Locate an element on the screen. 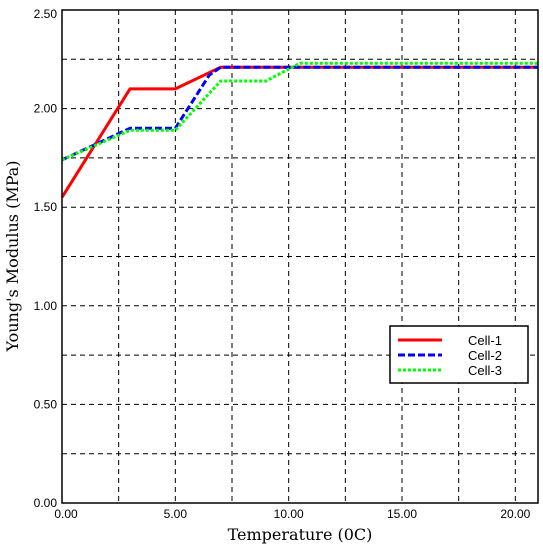 The width and height of the screenshot is (543, 550). y-tick-label: 0.50 is located at coordinates (46, 404).